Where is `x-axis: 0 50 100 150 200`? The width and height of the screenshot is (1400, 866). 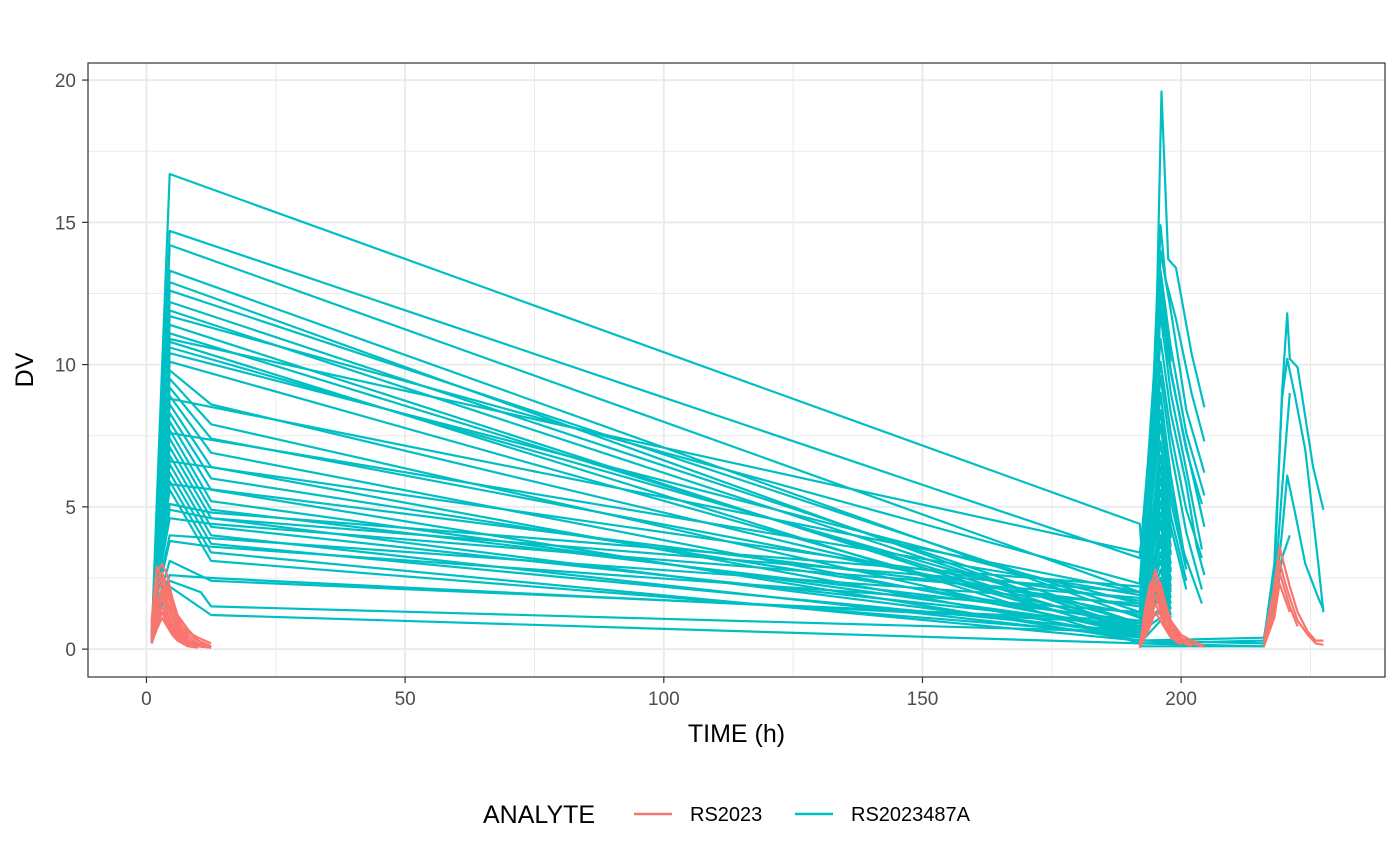 x-axis: 0 50 100 150 200 is located at coordinates (669, 693).